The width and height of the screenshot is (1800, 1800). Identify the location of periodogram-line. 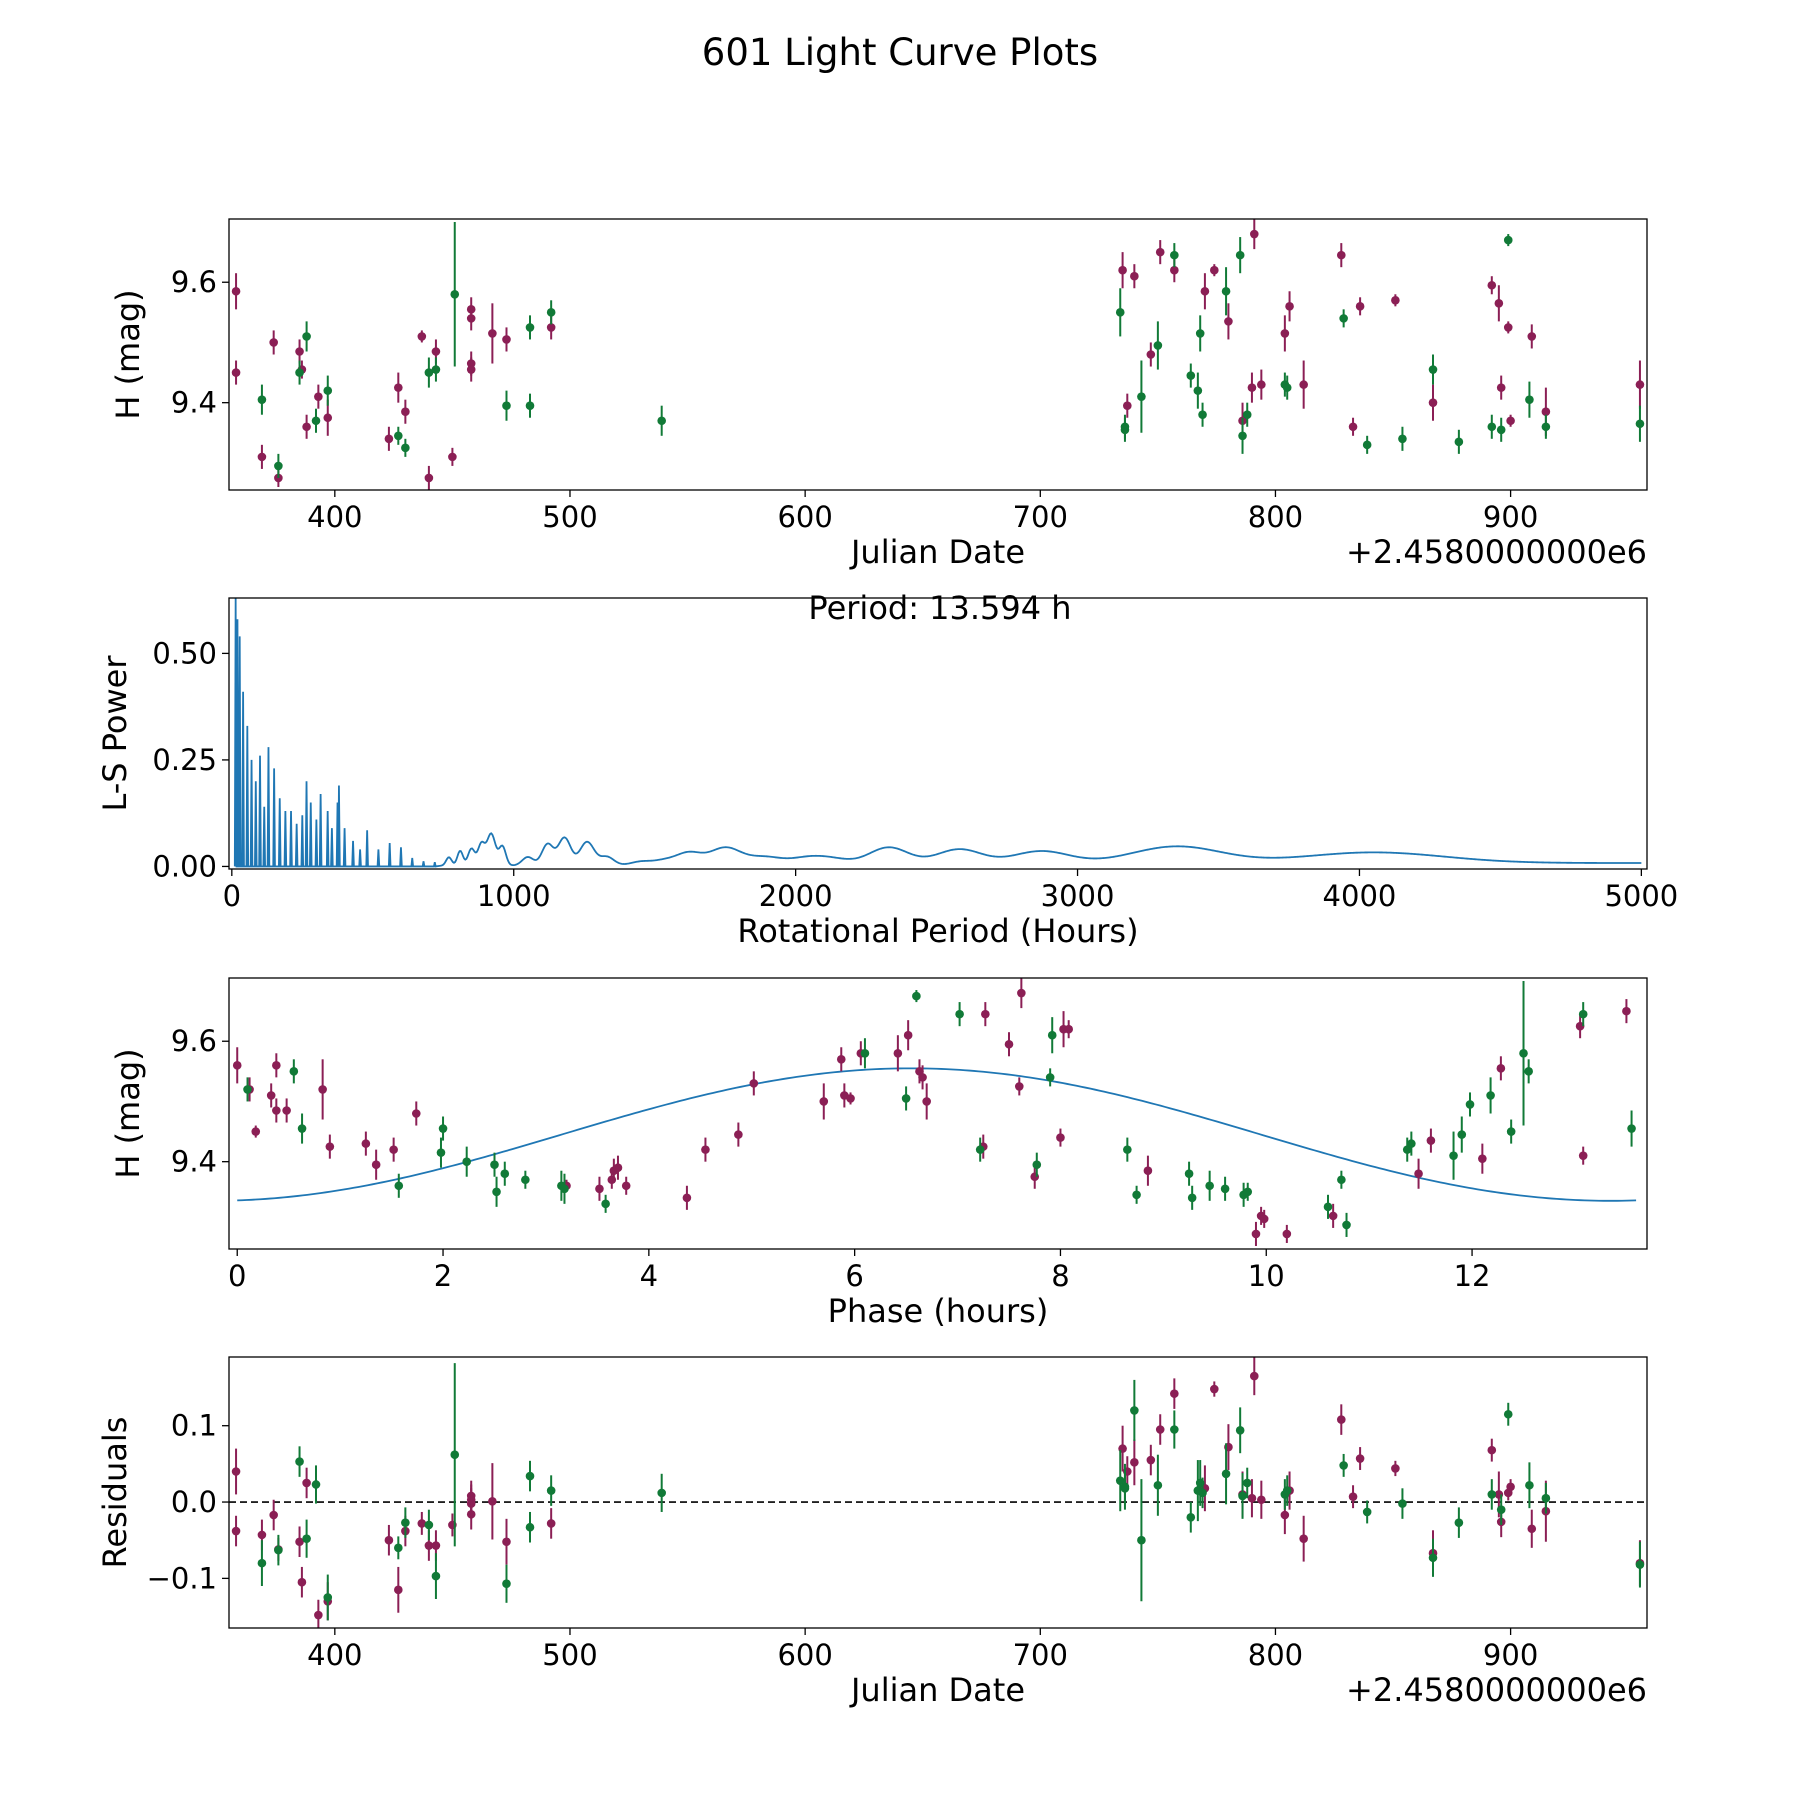
(937, 733).